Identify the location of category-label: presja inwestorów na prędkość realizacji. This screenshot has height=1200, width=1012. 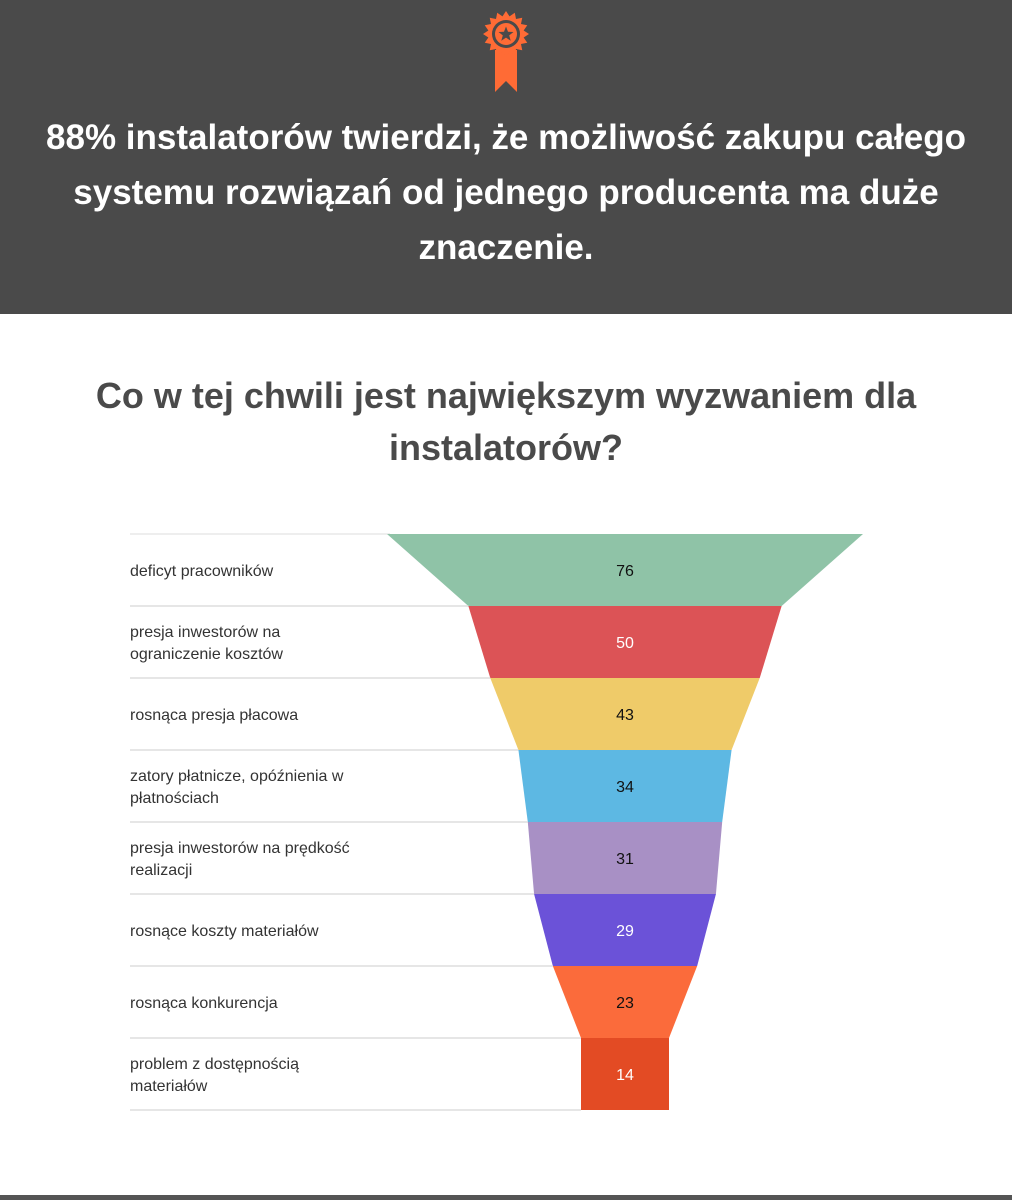
(240, 859).